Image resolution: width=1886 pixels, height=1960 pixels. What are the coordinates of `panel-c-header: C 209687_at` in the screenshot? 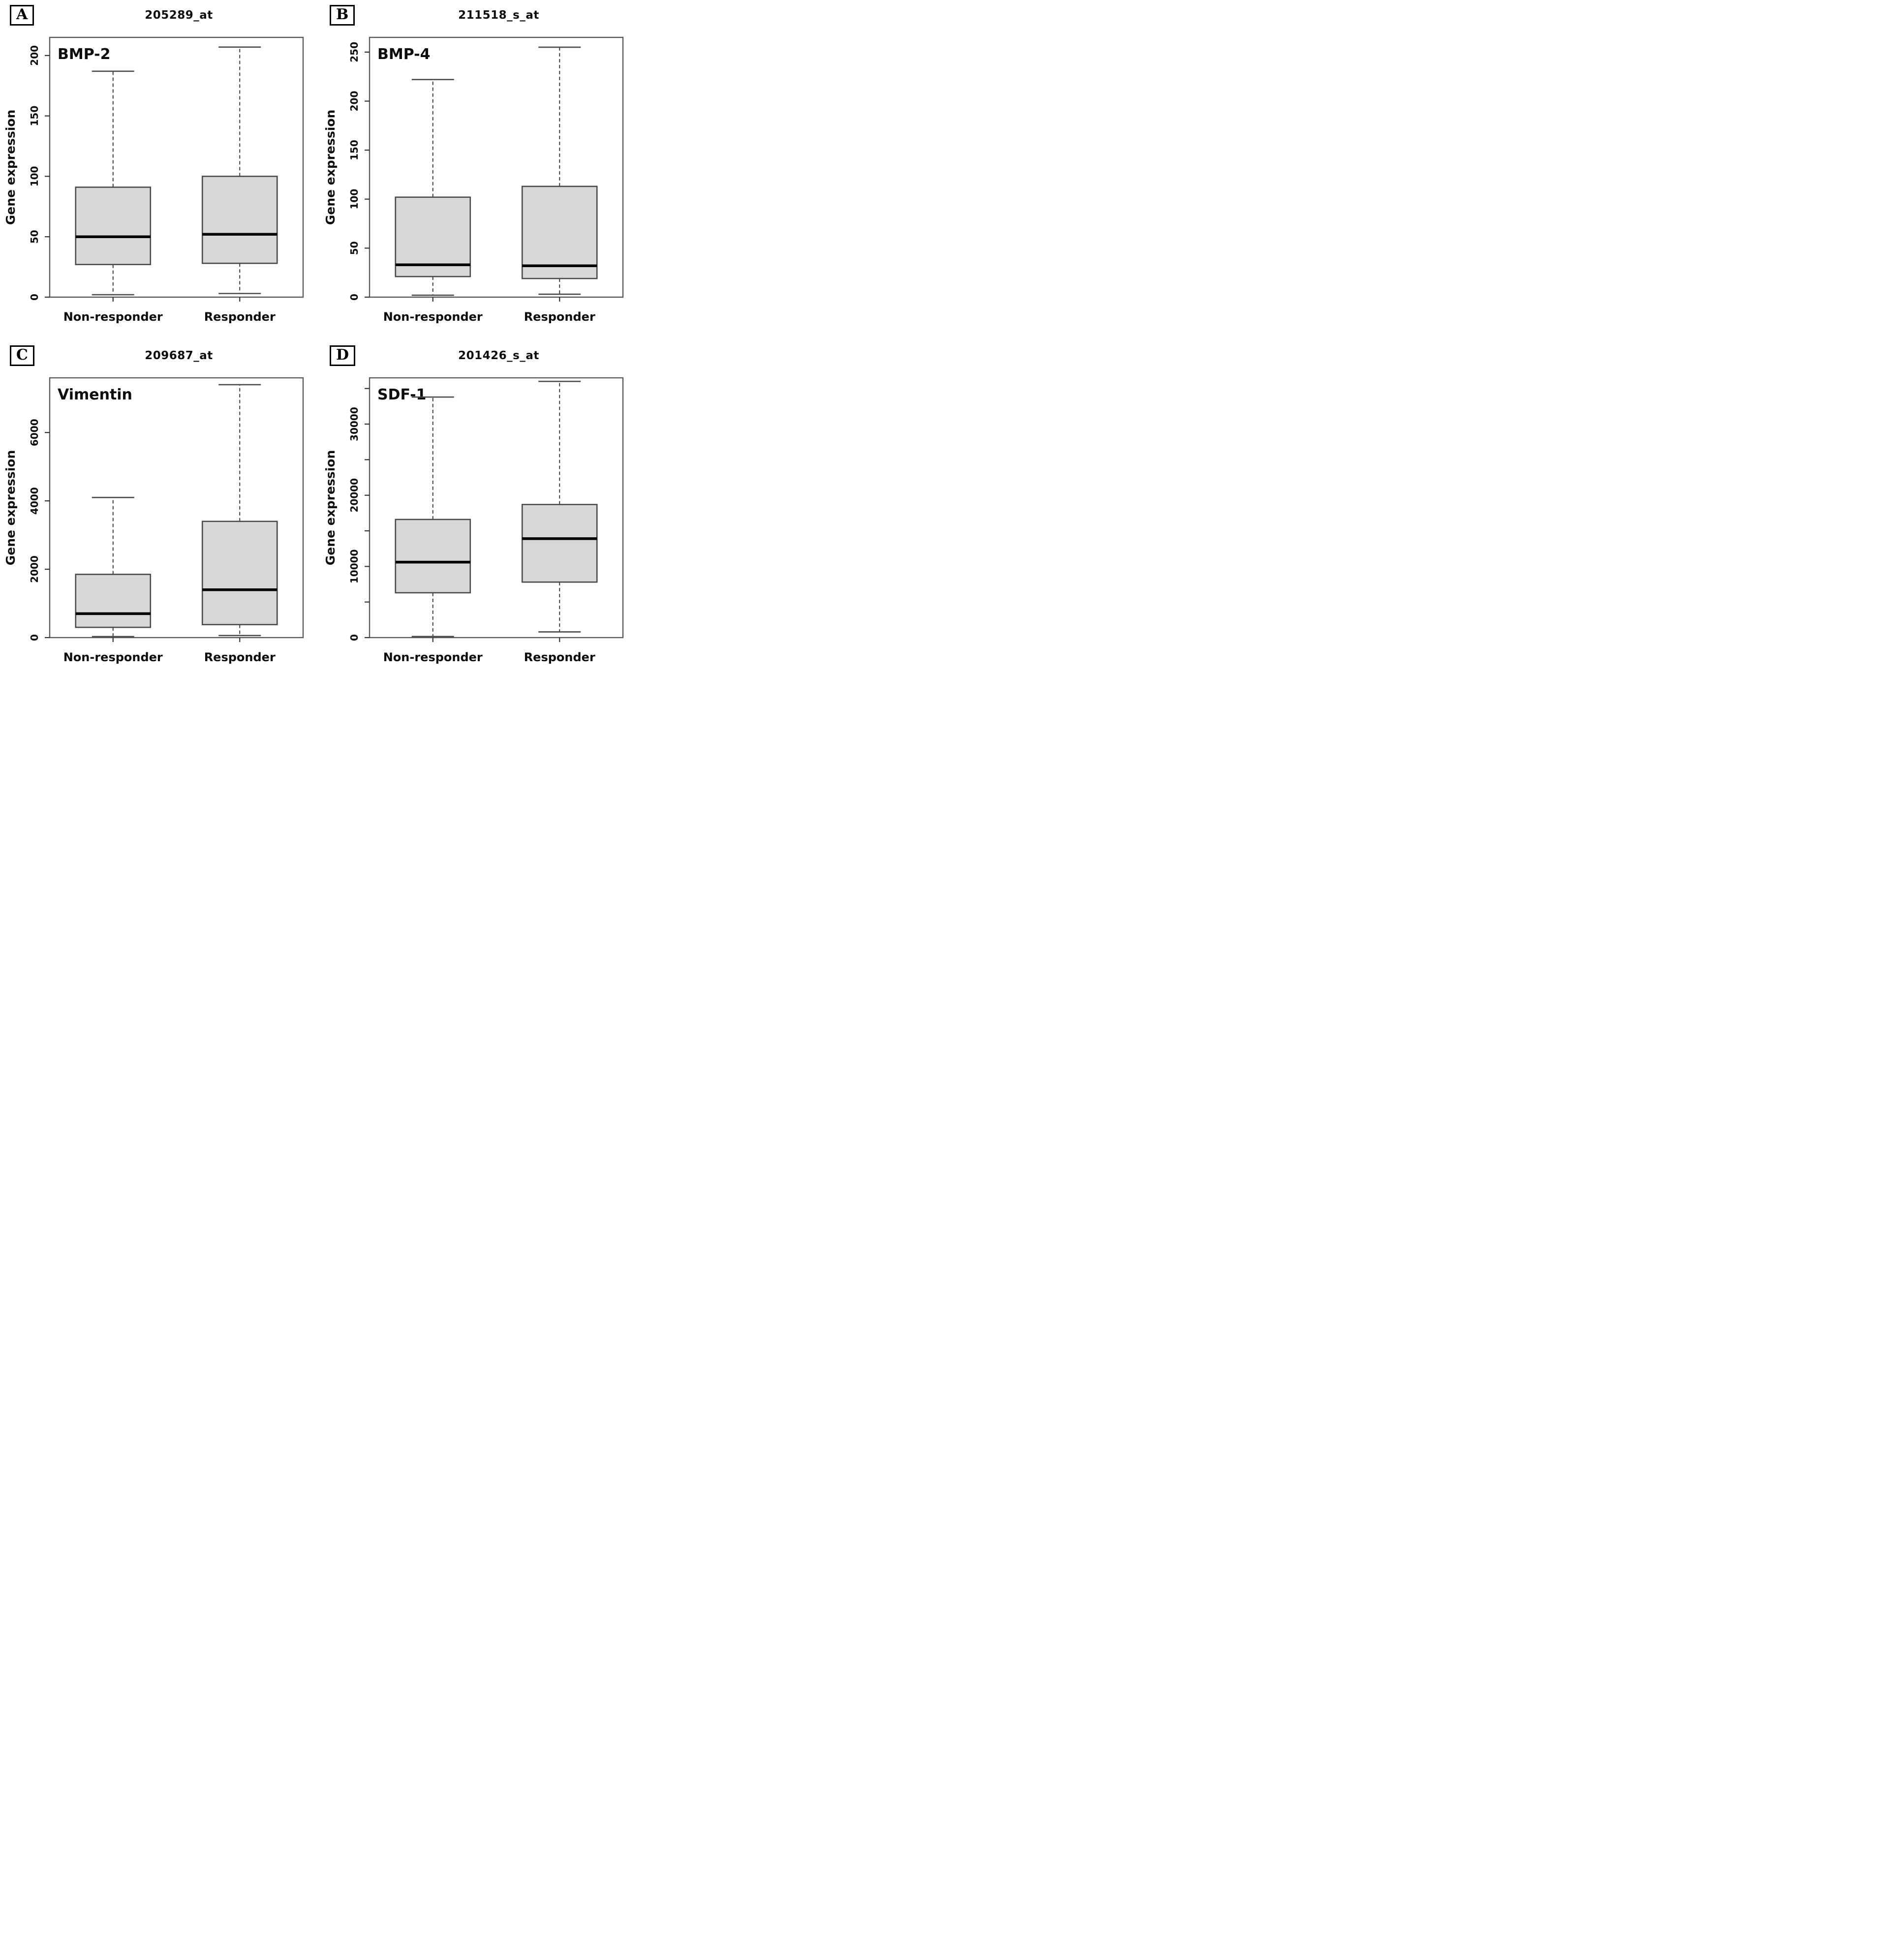 It's located at (155, 358).